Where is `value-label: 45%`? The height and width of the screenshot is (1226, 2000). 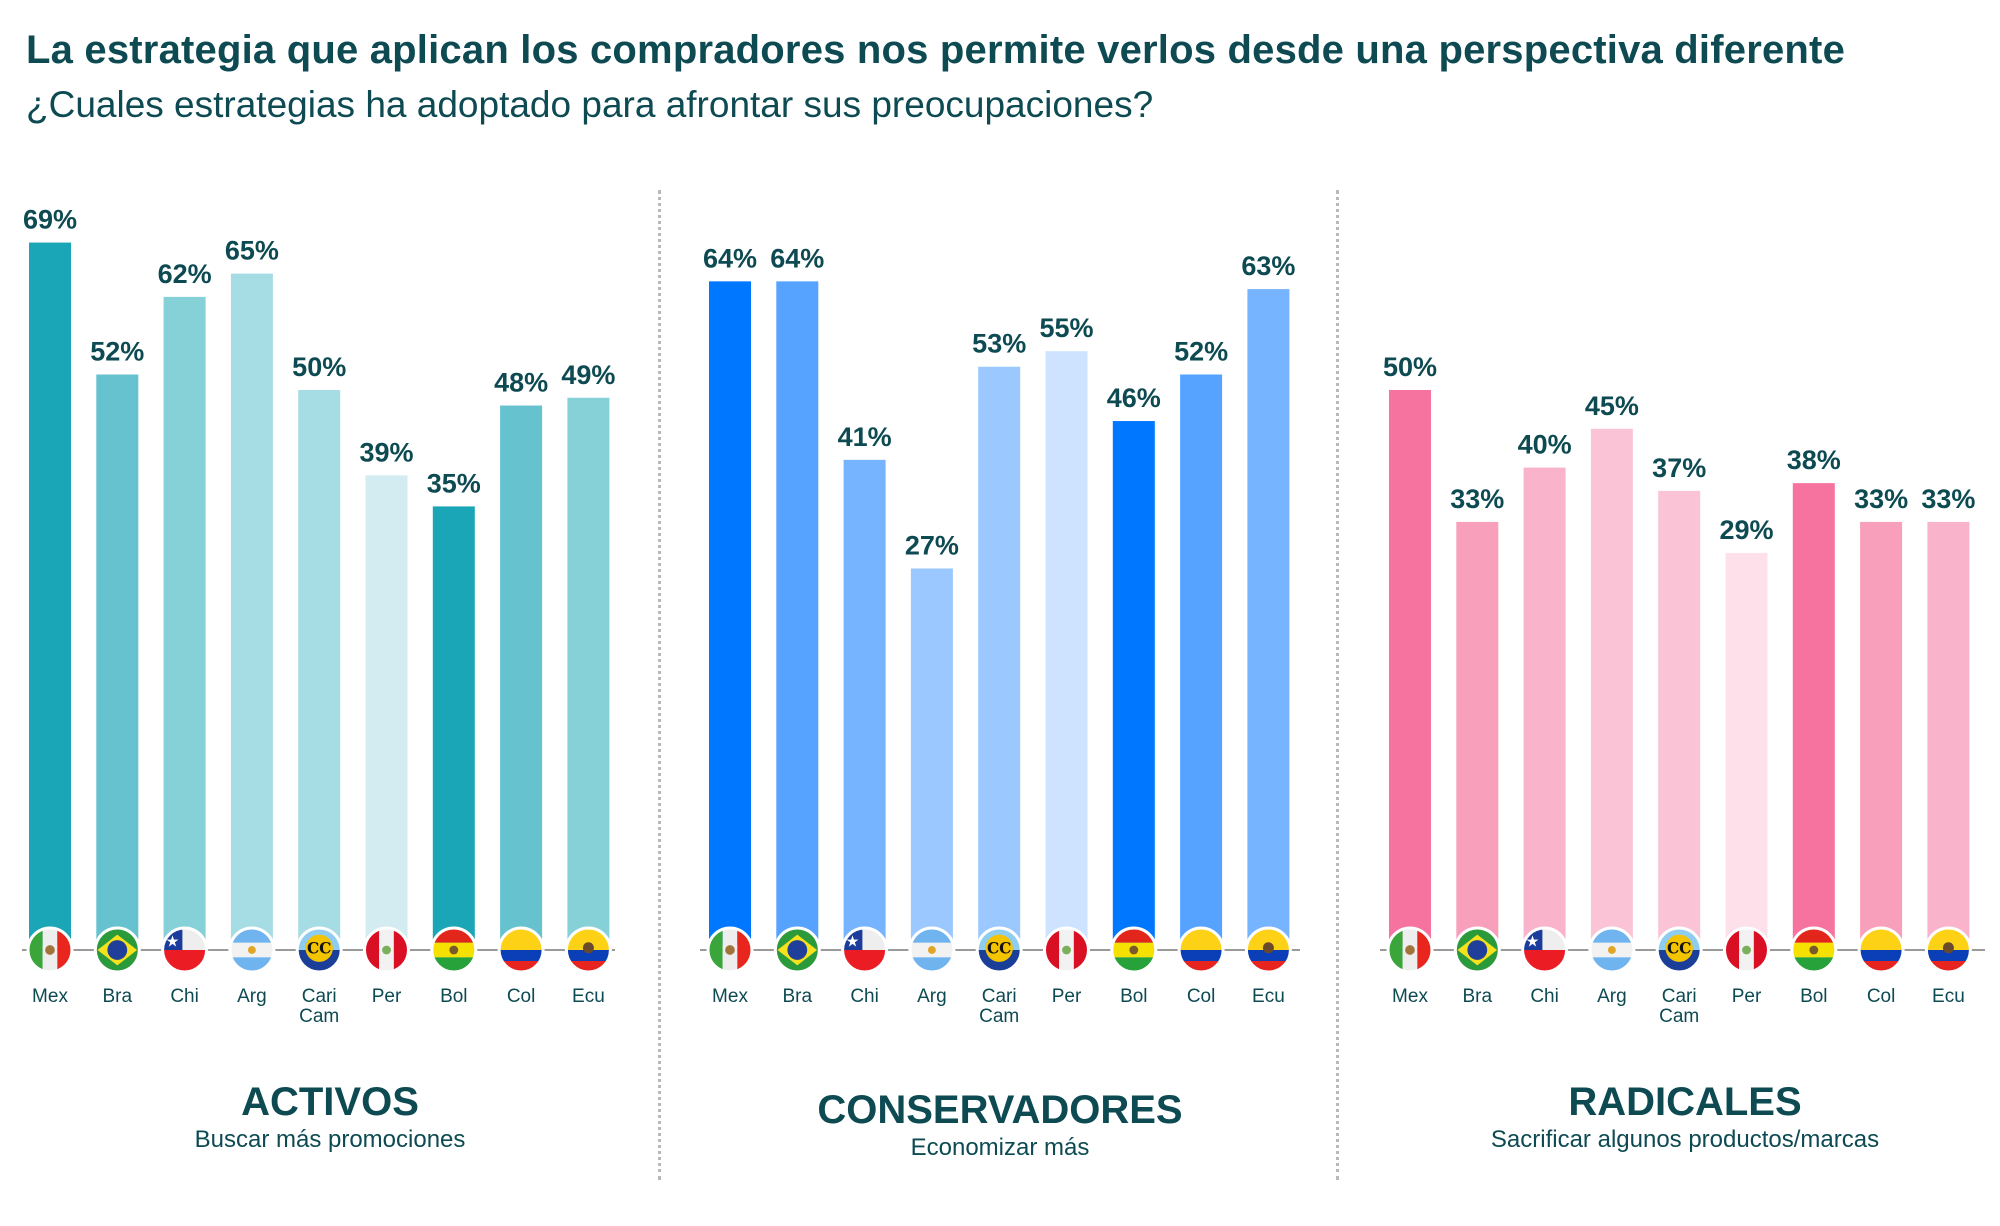 value-label: 45% is located at coordinates (1612, 406).